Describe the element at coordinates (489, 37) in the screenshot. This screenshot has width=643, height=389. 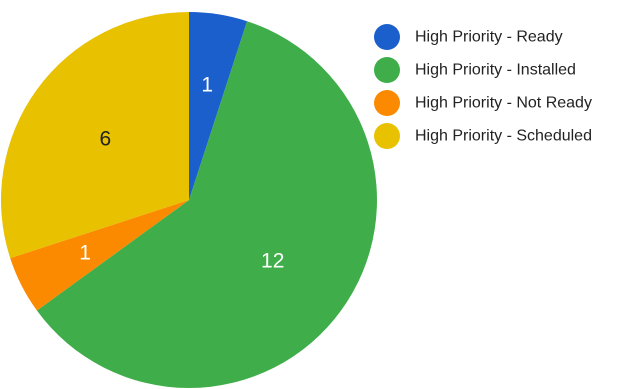
I see `legend-label: High Priority - Ready` at that location.